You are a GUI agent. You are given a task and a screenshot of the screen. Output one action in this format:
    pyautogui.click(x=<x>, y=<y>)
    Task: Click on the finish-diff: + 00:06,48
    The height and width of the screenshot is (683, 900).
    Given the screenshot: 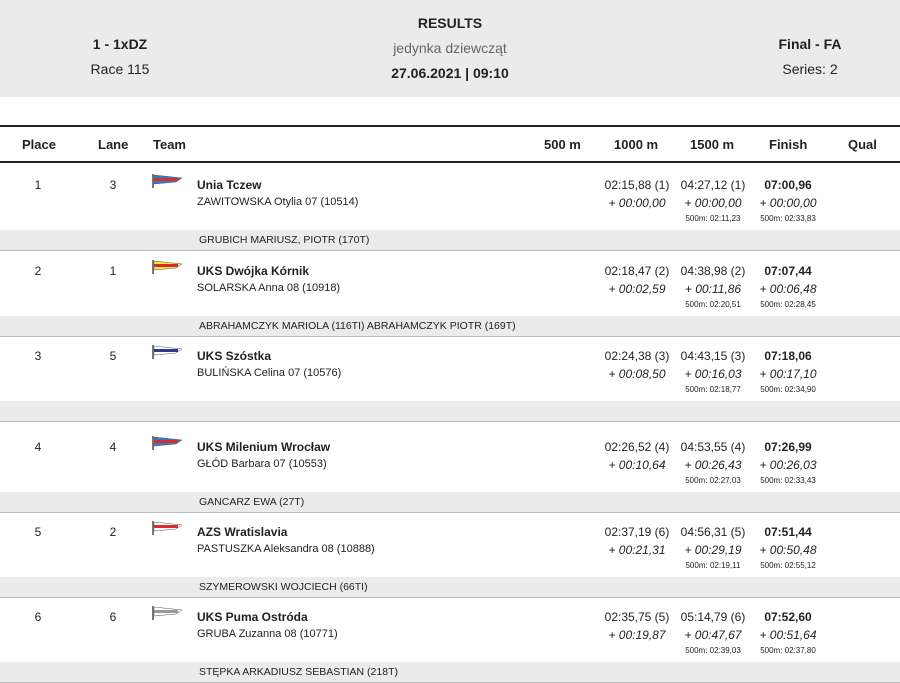 What is the action you would take?
    pyautogui.click(x=788, y=289)
    